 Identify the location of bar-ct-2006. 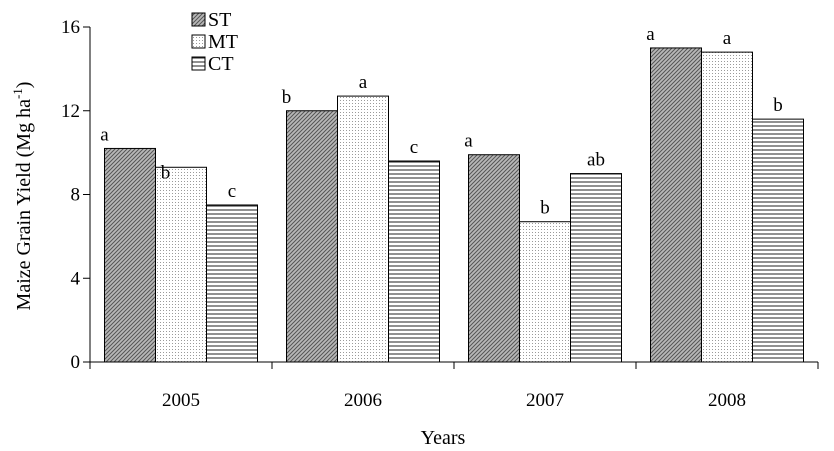
(414, 261).